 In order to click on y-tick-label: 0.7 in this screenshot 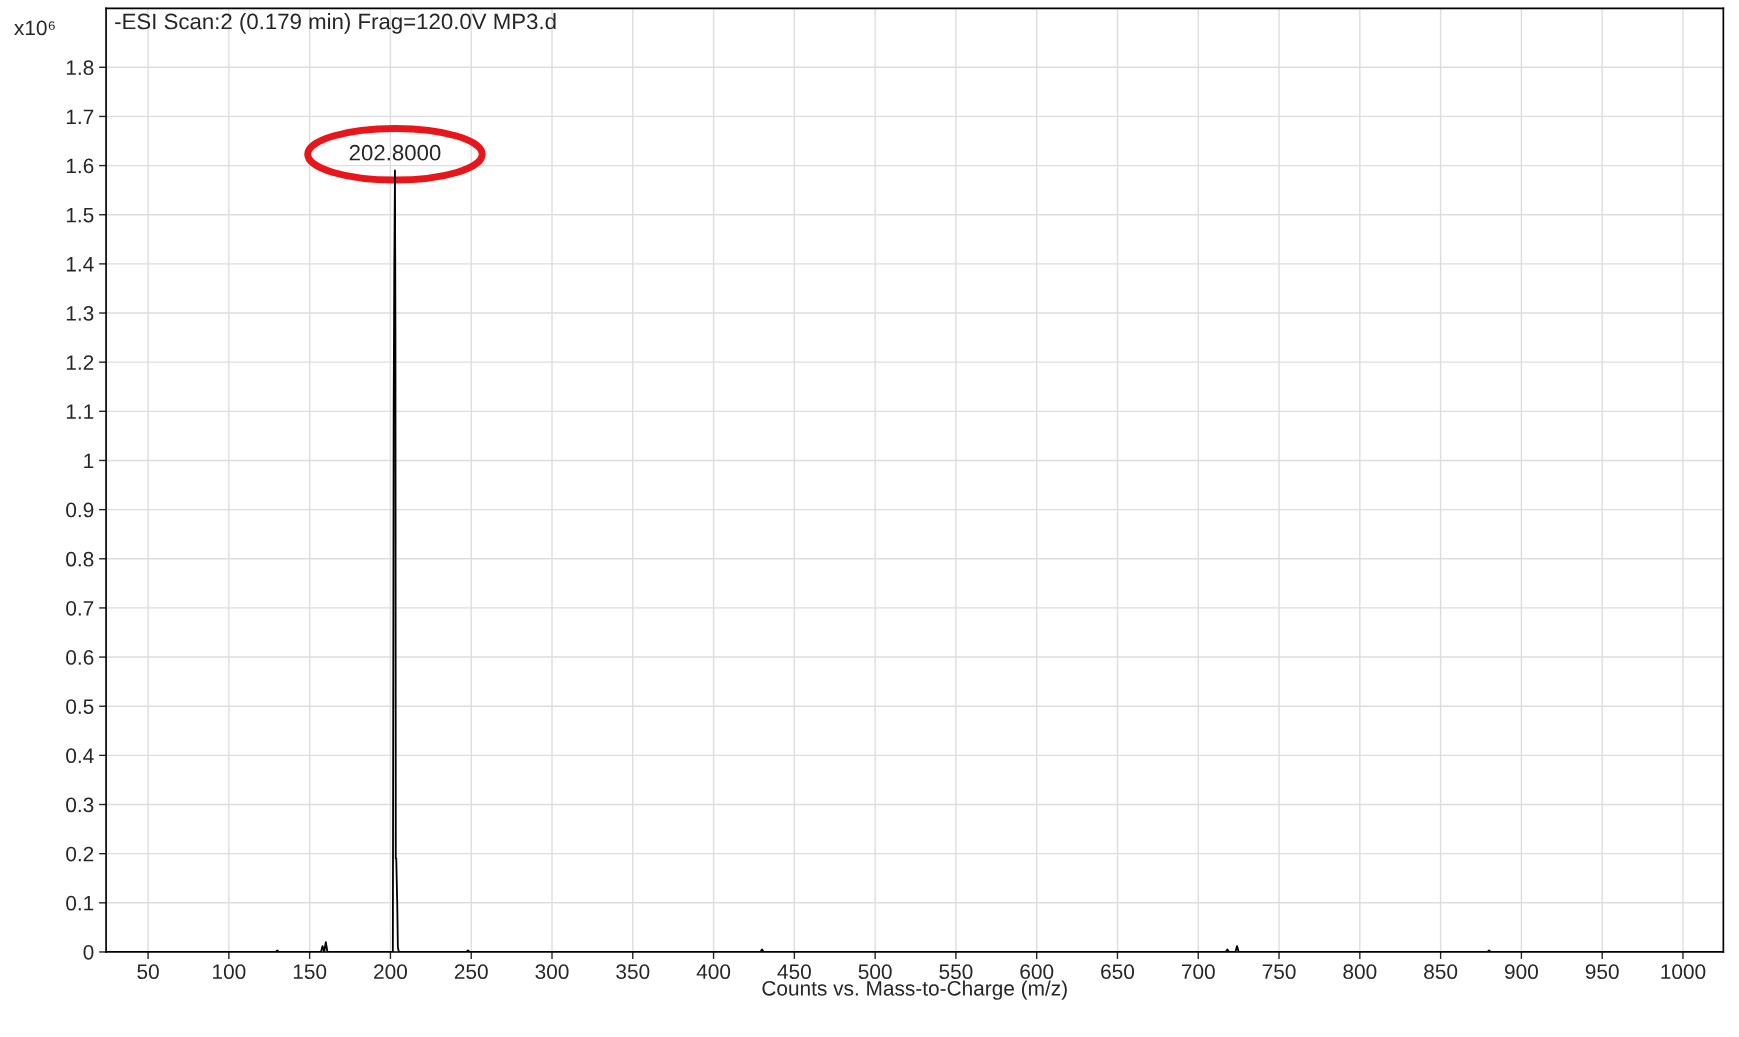, I will do `click(80, 608)`.